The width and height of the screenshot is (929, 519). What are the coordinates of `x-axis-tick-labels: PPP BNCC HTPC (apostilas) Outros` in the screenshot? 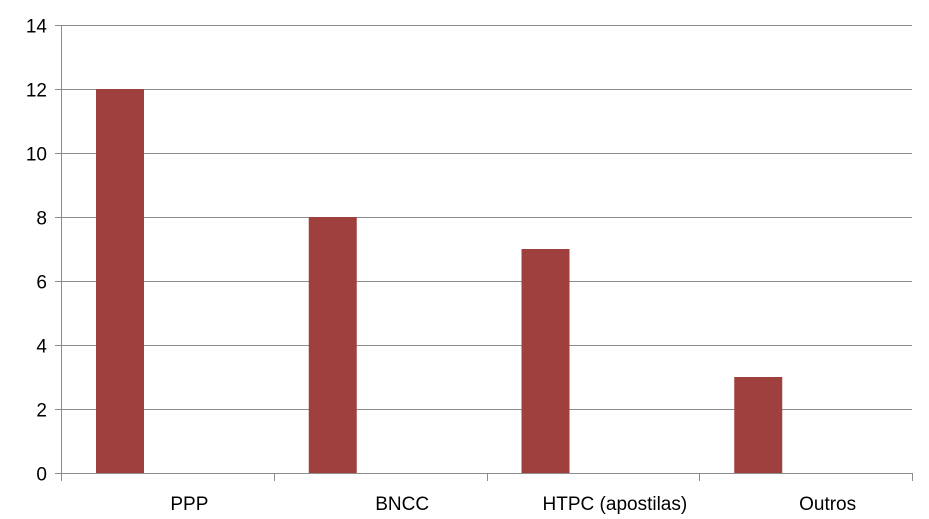 It's located at (513, 504).